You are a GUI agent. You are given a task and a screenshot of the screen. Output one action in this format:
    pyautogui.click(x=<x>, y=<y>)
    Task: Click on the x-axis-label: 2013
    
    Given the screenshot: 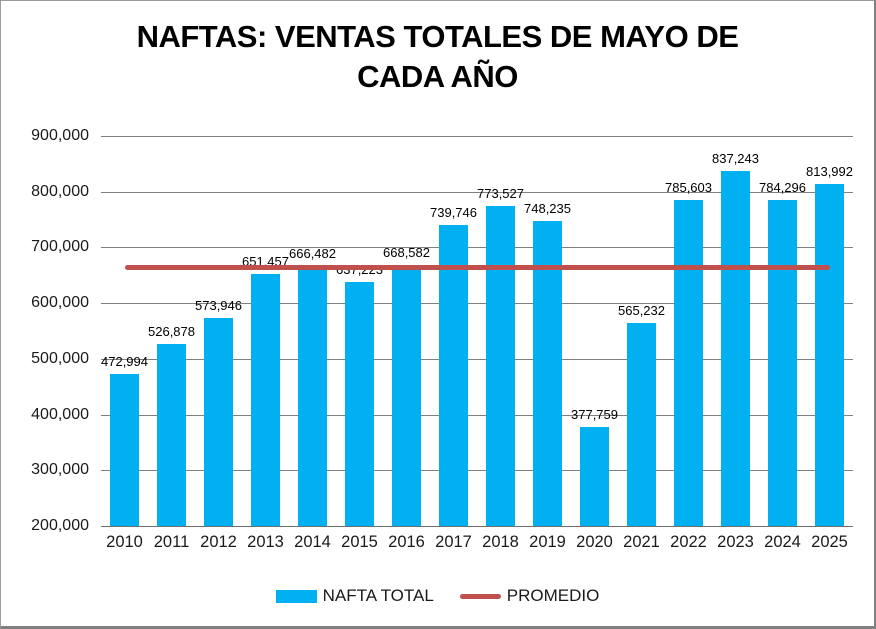 What is the action you would take?
    pyautogui.click(x=265, y=542)
    